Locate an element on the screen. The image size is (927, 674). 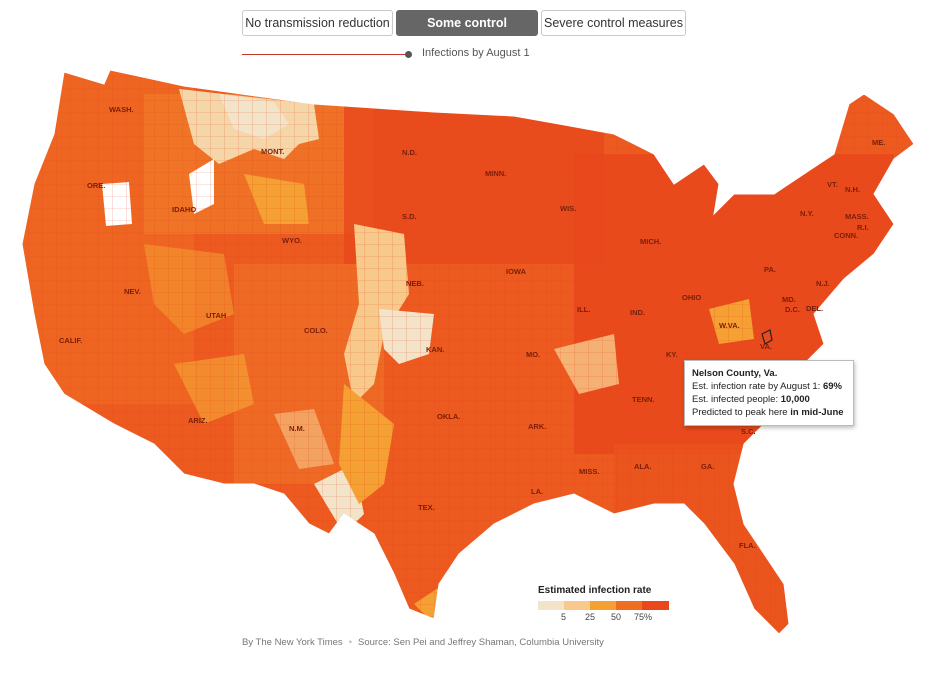
state-label: COLO. is located at coordinates (316, 330).